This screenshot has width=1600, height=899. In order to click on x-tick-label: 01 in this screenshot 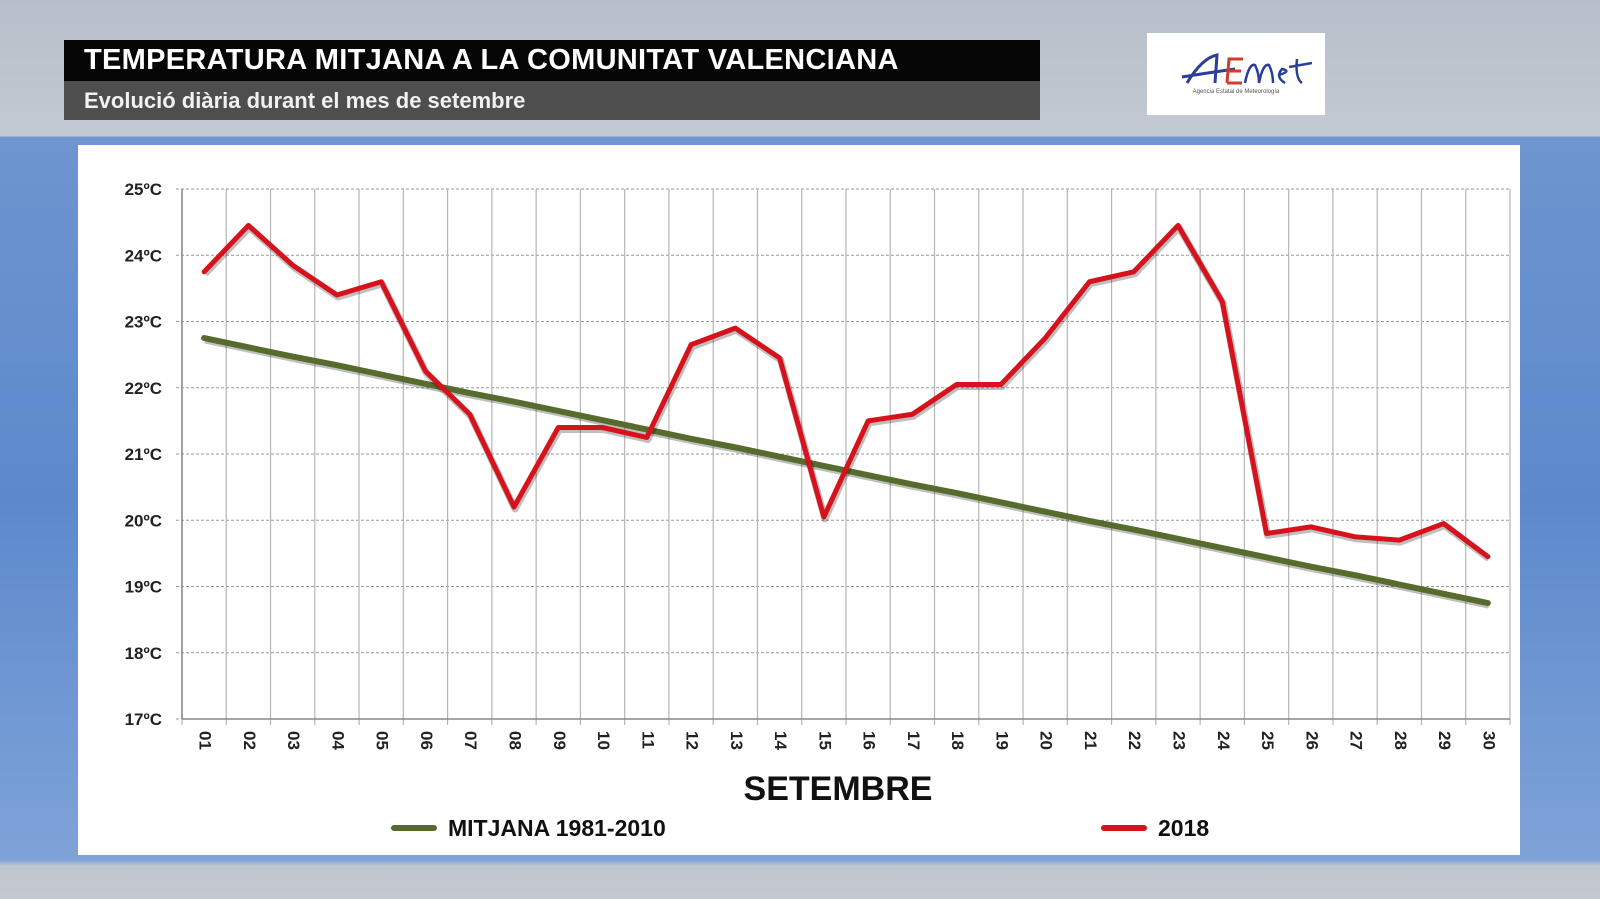, I will do `click(205, 740)`.